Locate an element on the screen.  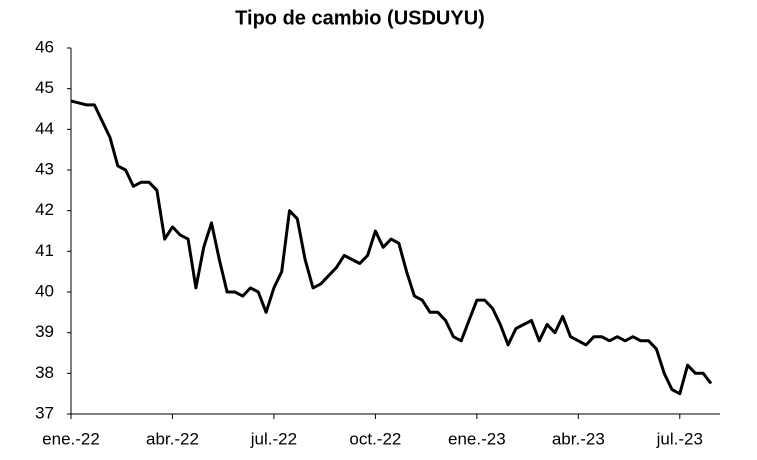
chart-title: Tipo de cambio (USDUYU) is located at coordinates (360, 18).